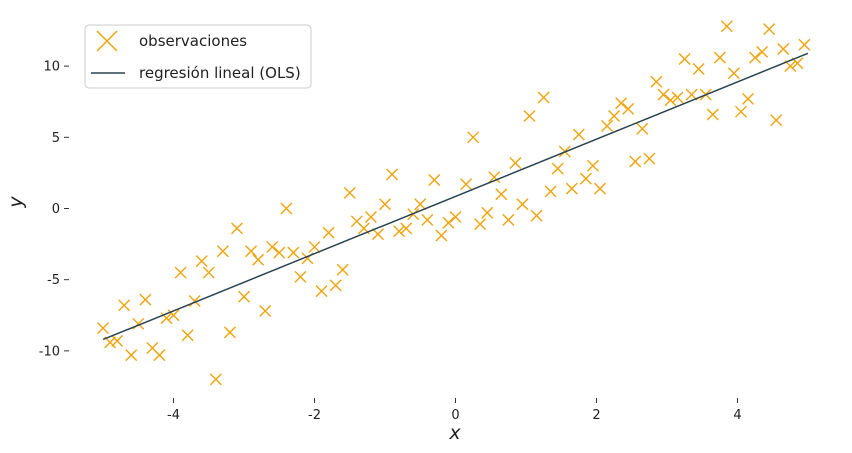 This screenshot has width=852, height=453. What do you see at coordinates (49, 351) in the screenshot?
I see `y-tick-label: -10` at bounding box center [49, 351].